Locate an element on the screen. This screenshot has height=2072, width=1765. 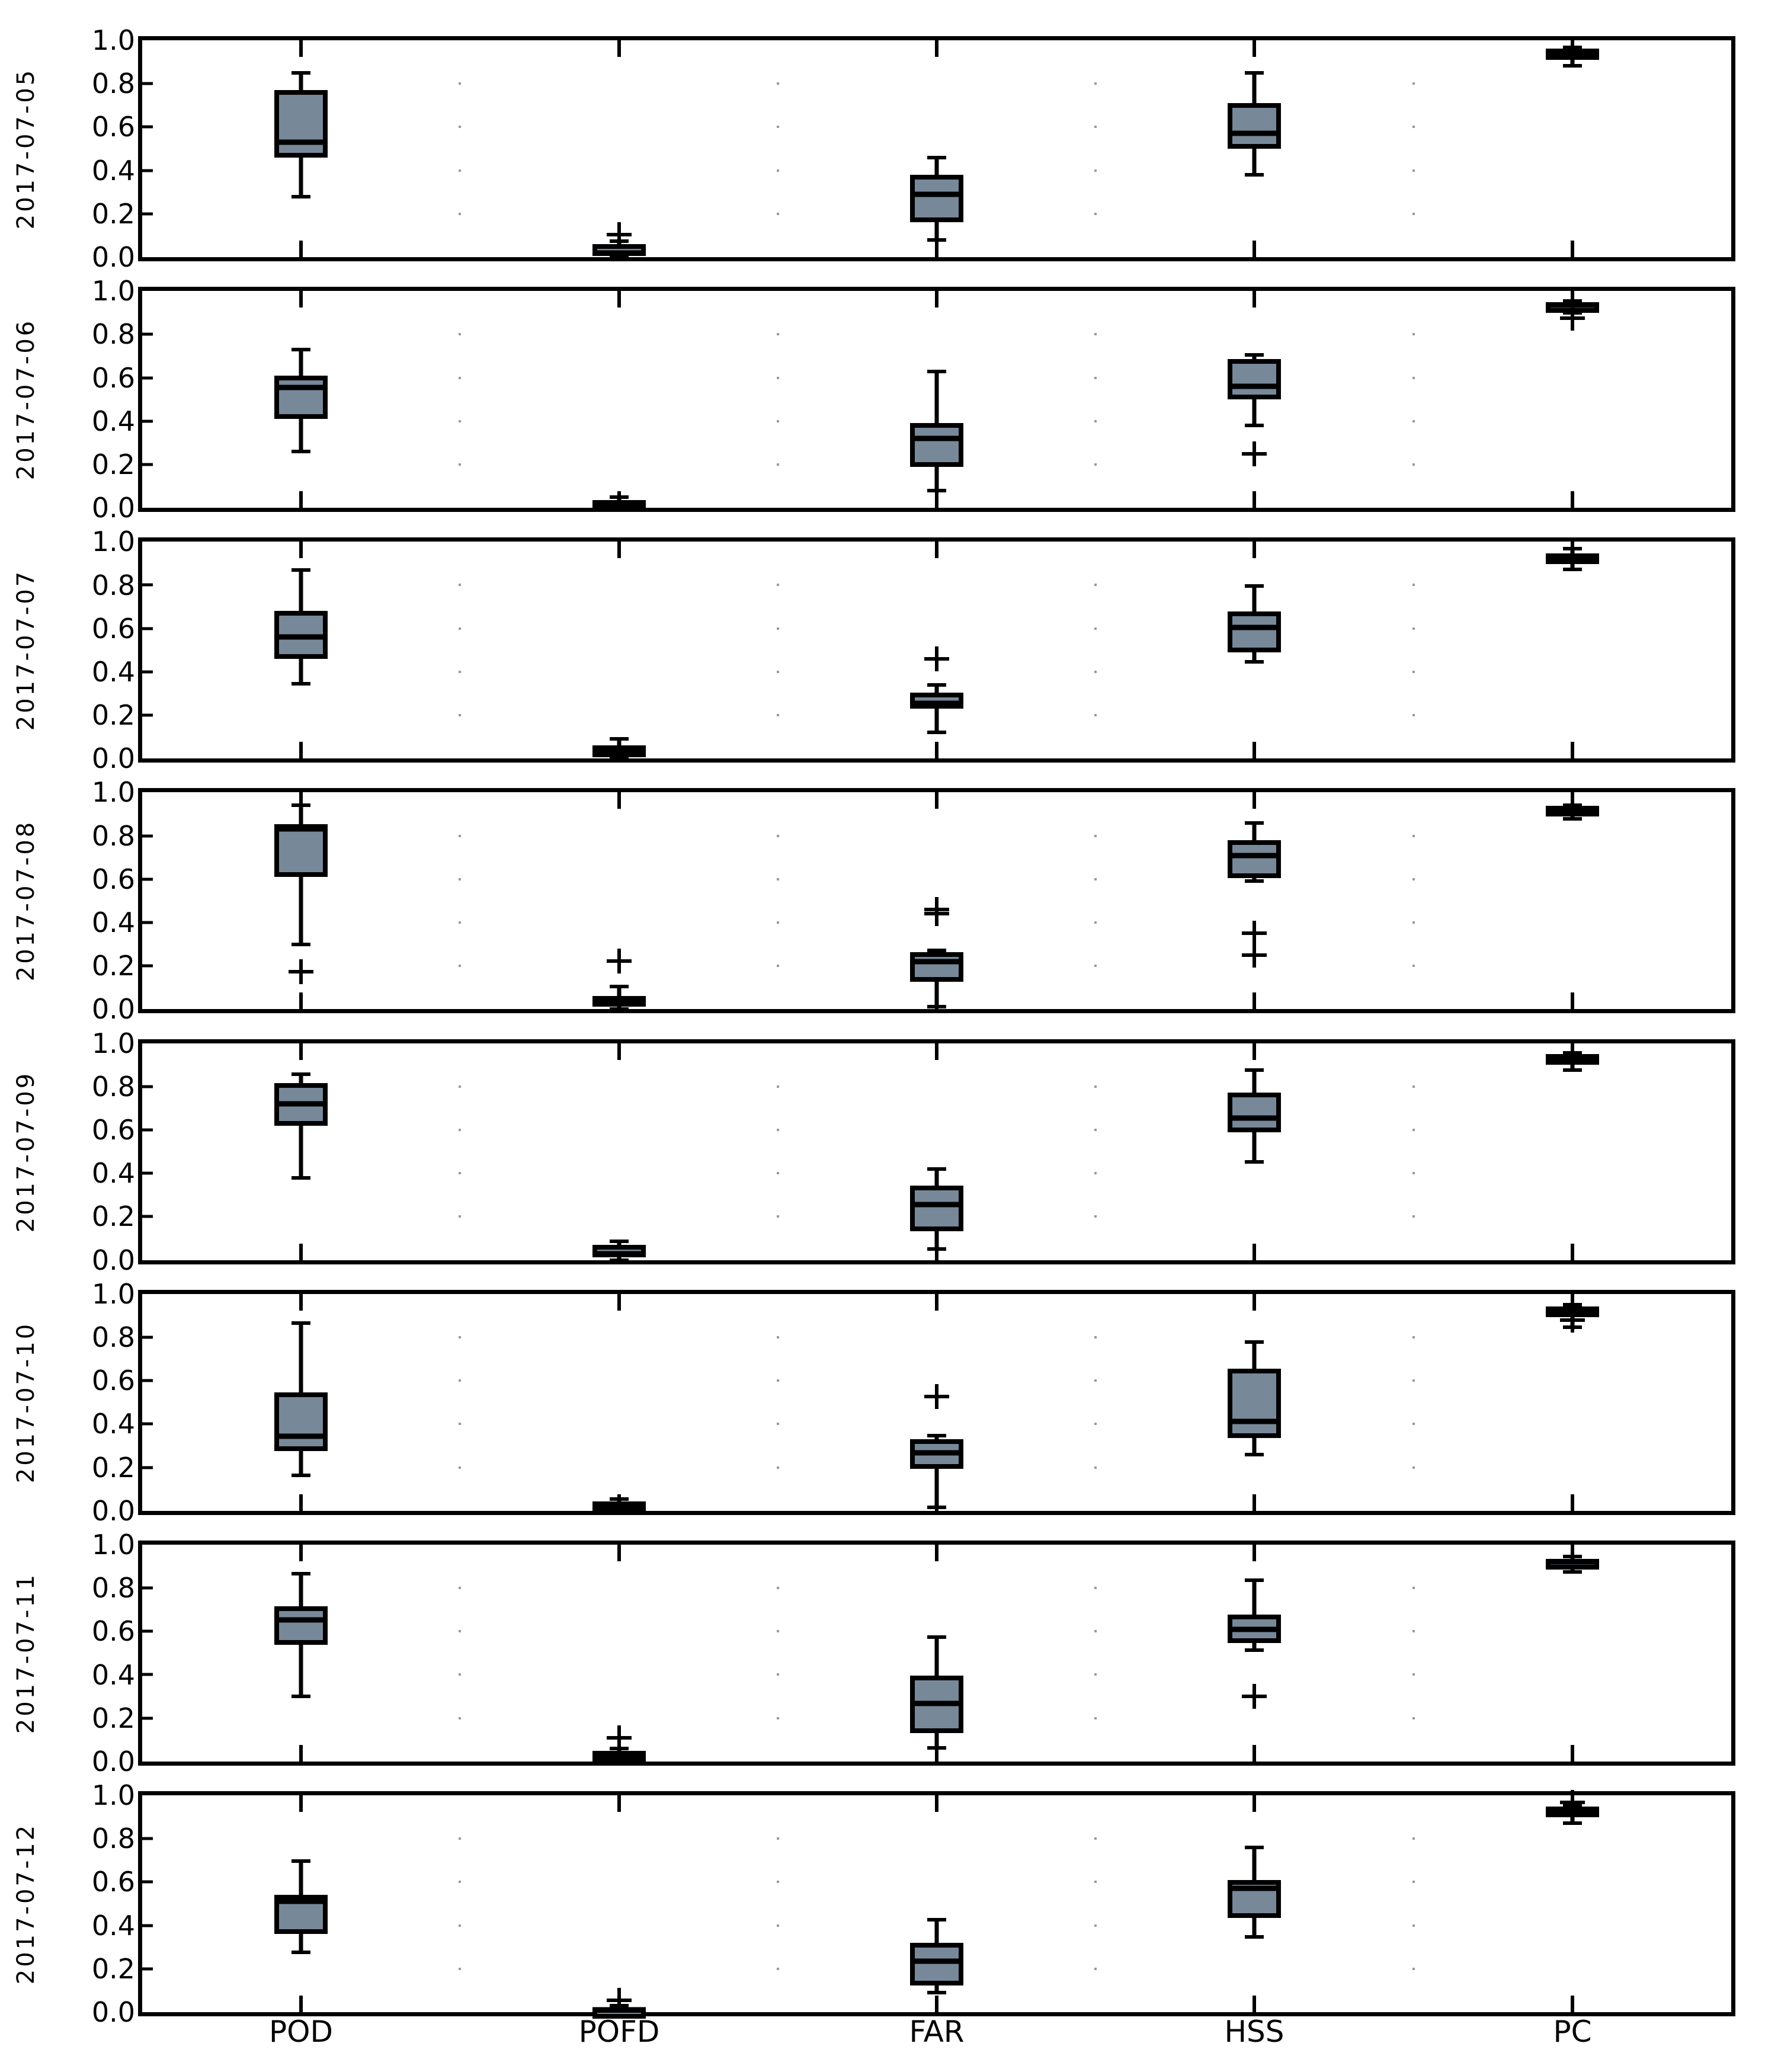
y-axis-label: 2017-07-07 is located at coordinates (26, 650).